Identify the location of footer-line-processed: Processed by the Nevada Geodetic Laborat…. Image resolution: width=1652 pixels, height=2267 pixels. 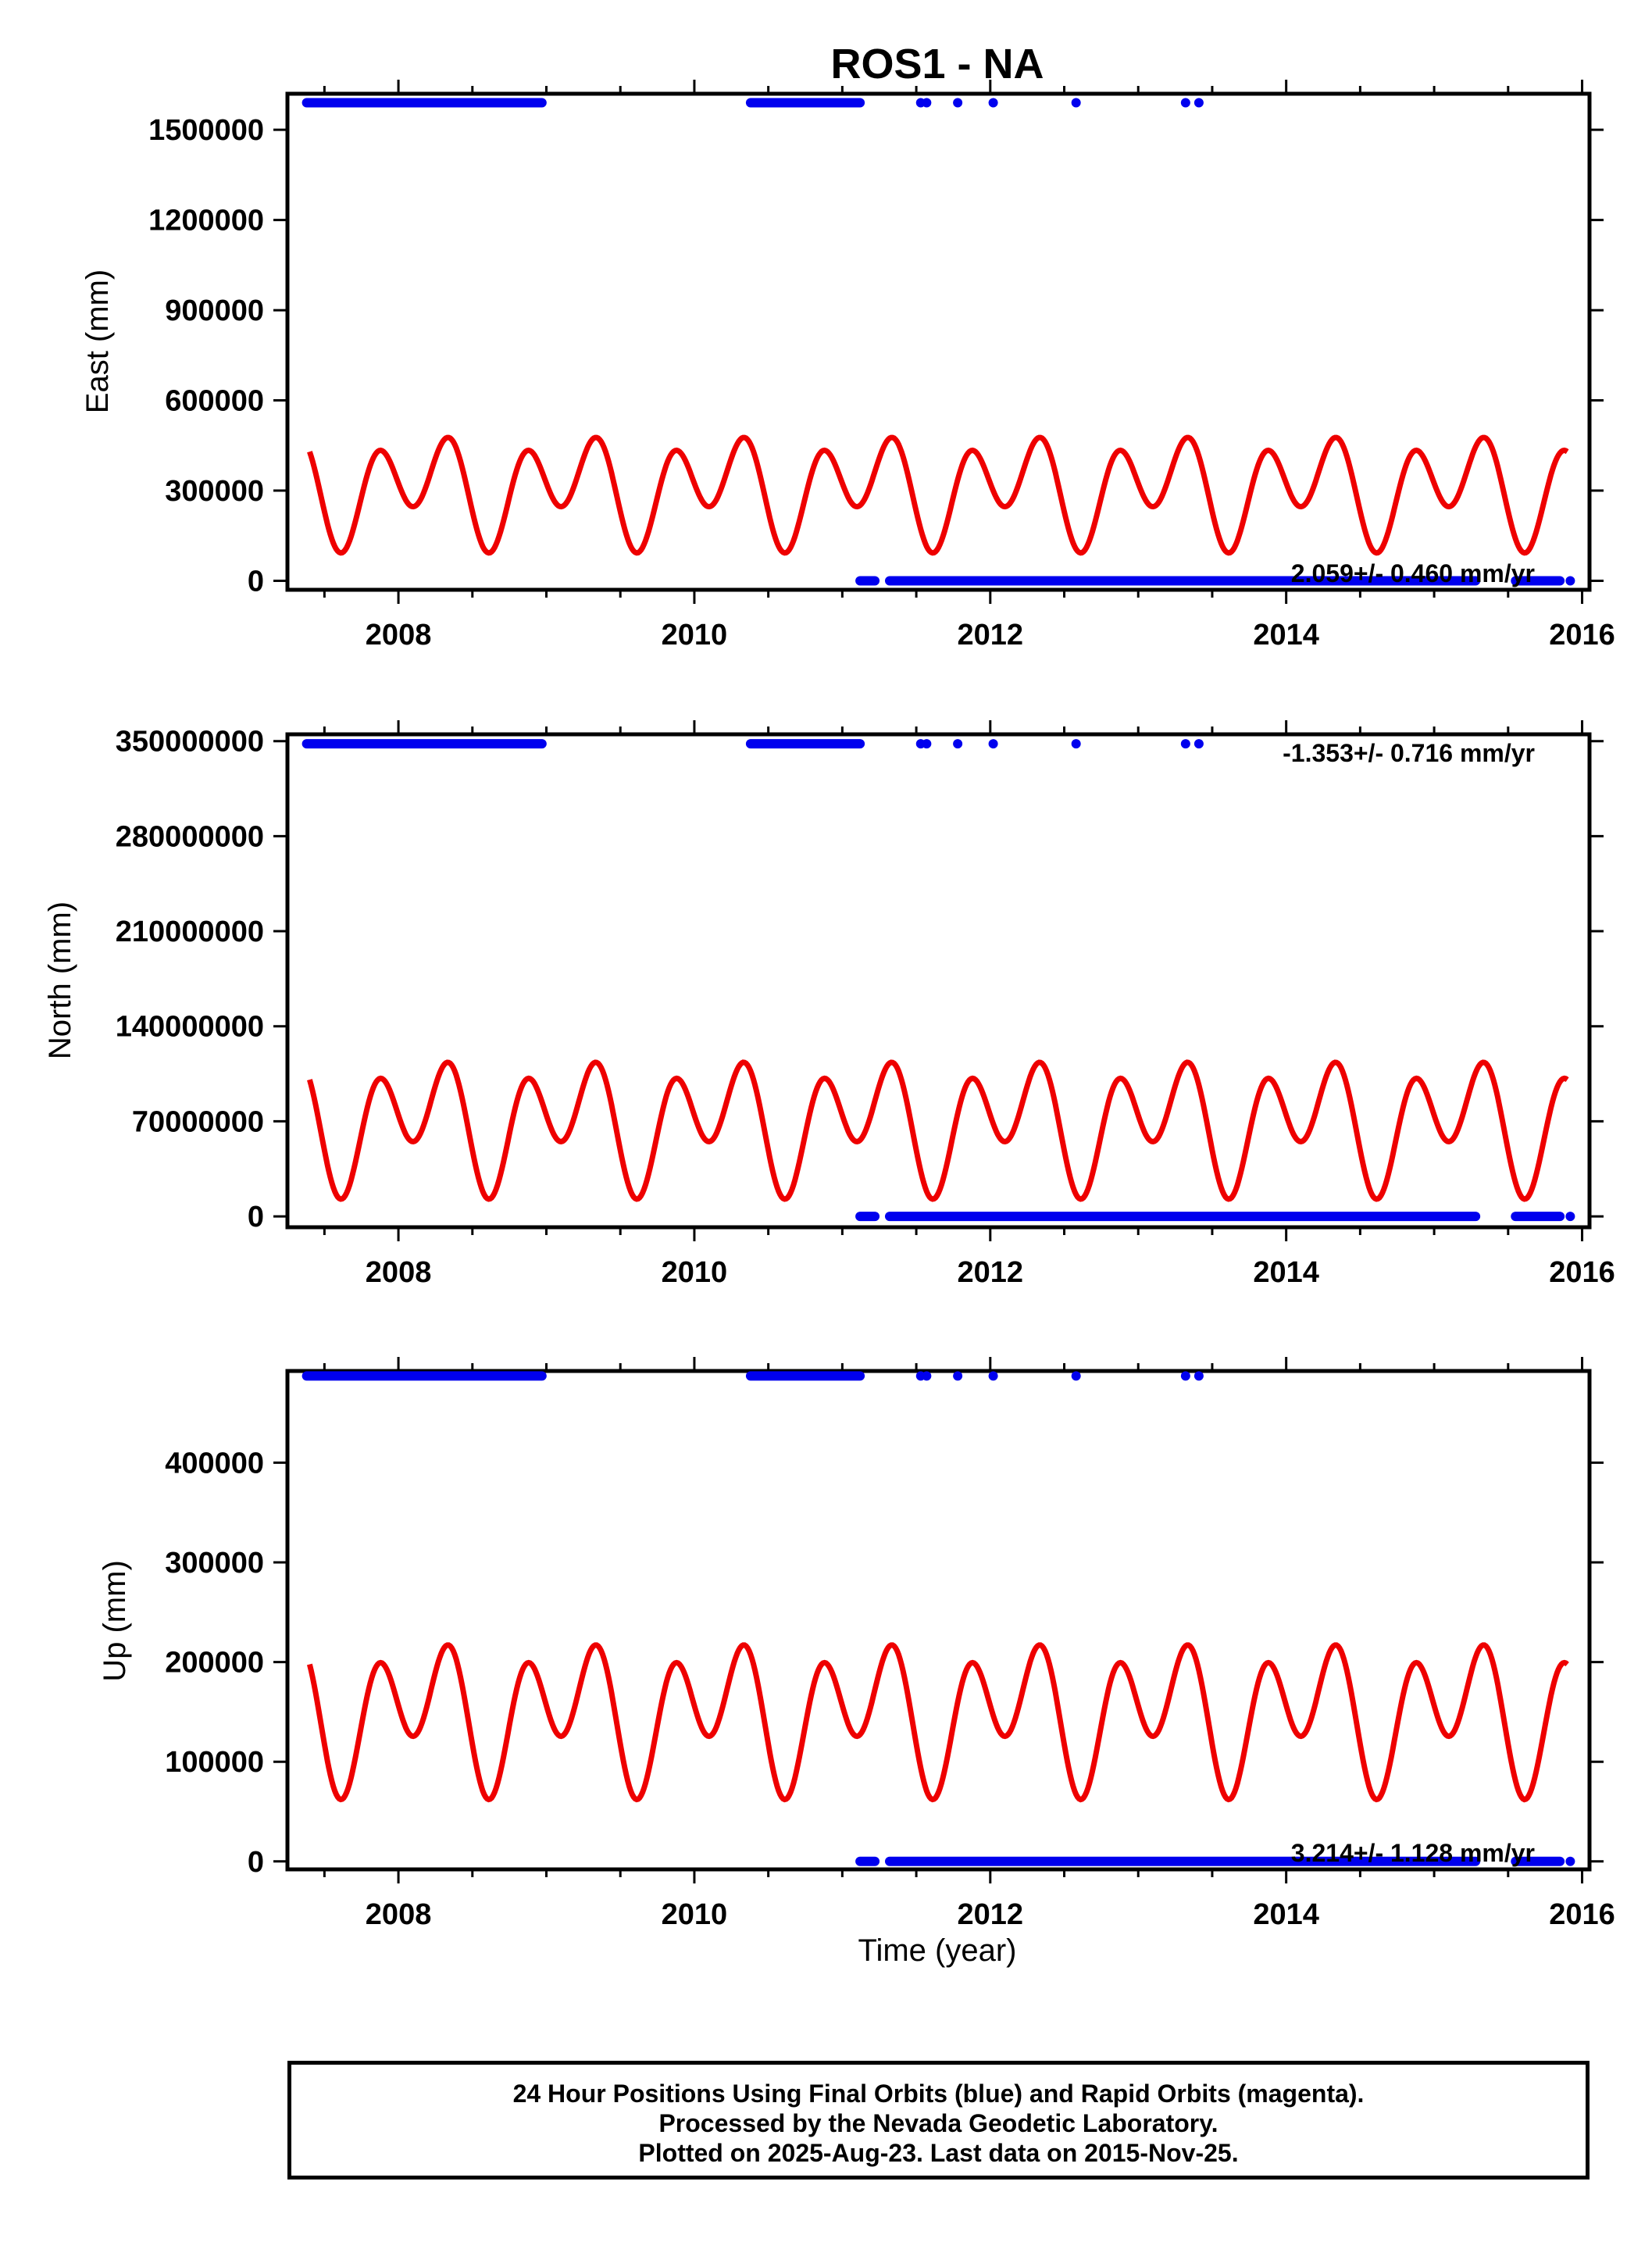
(938, 2123).